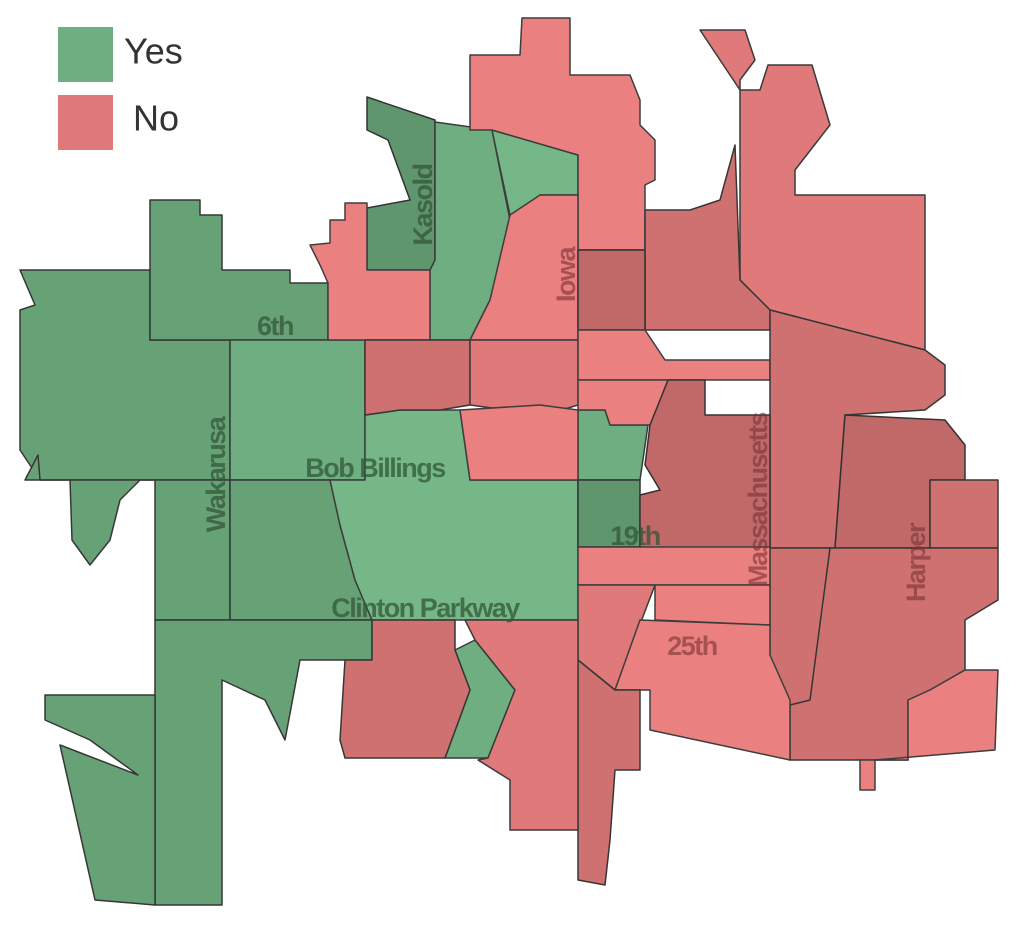  I want to click on street-label: Kasold, so click(423, 204).